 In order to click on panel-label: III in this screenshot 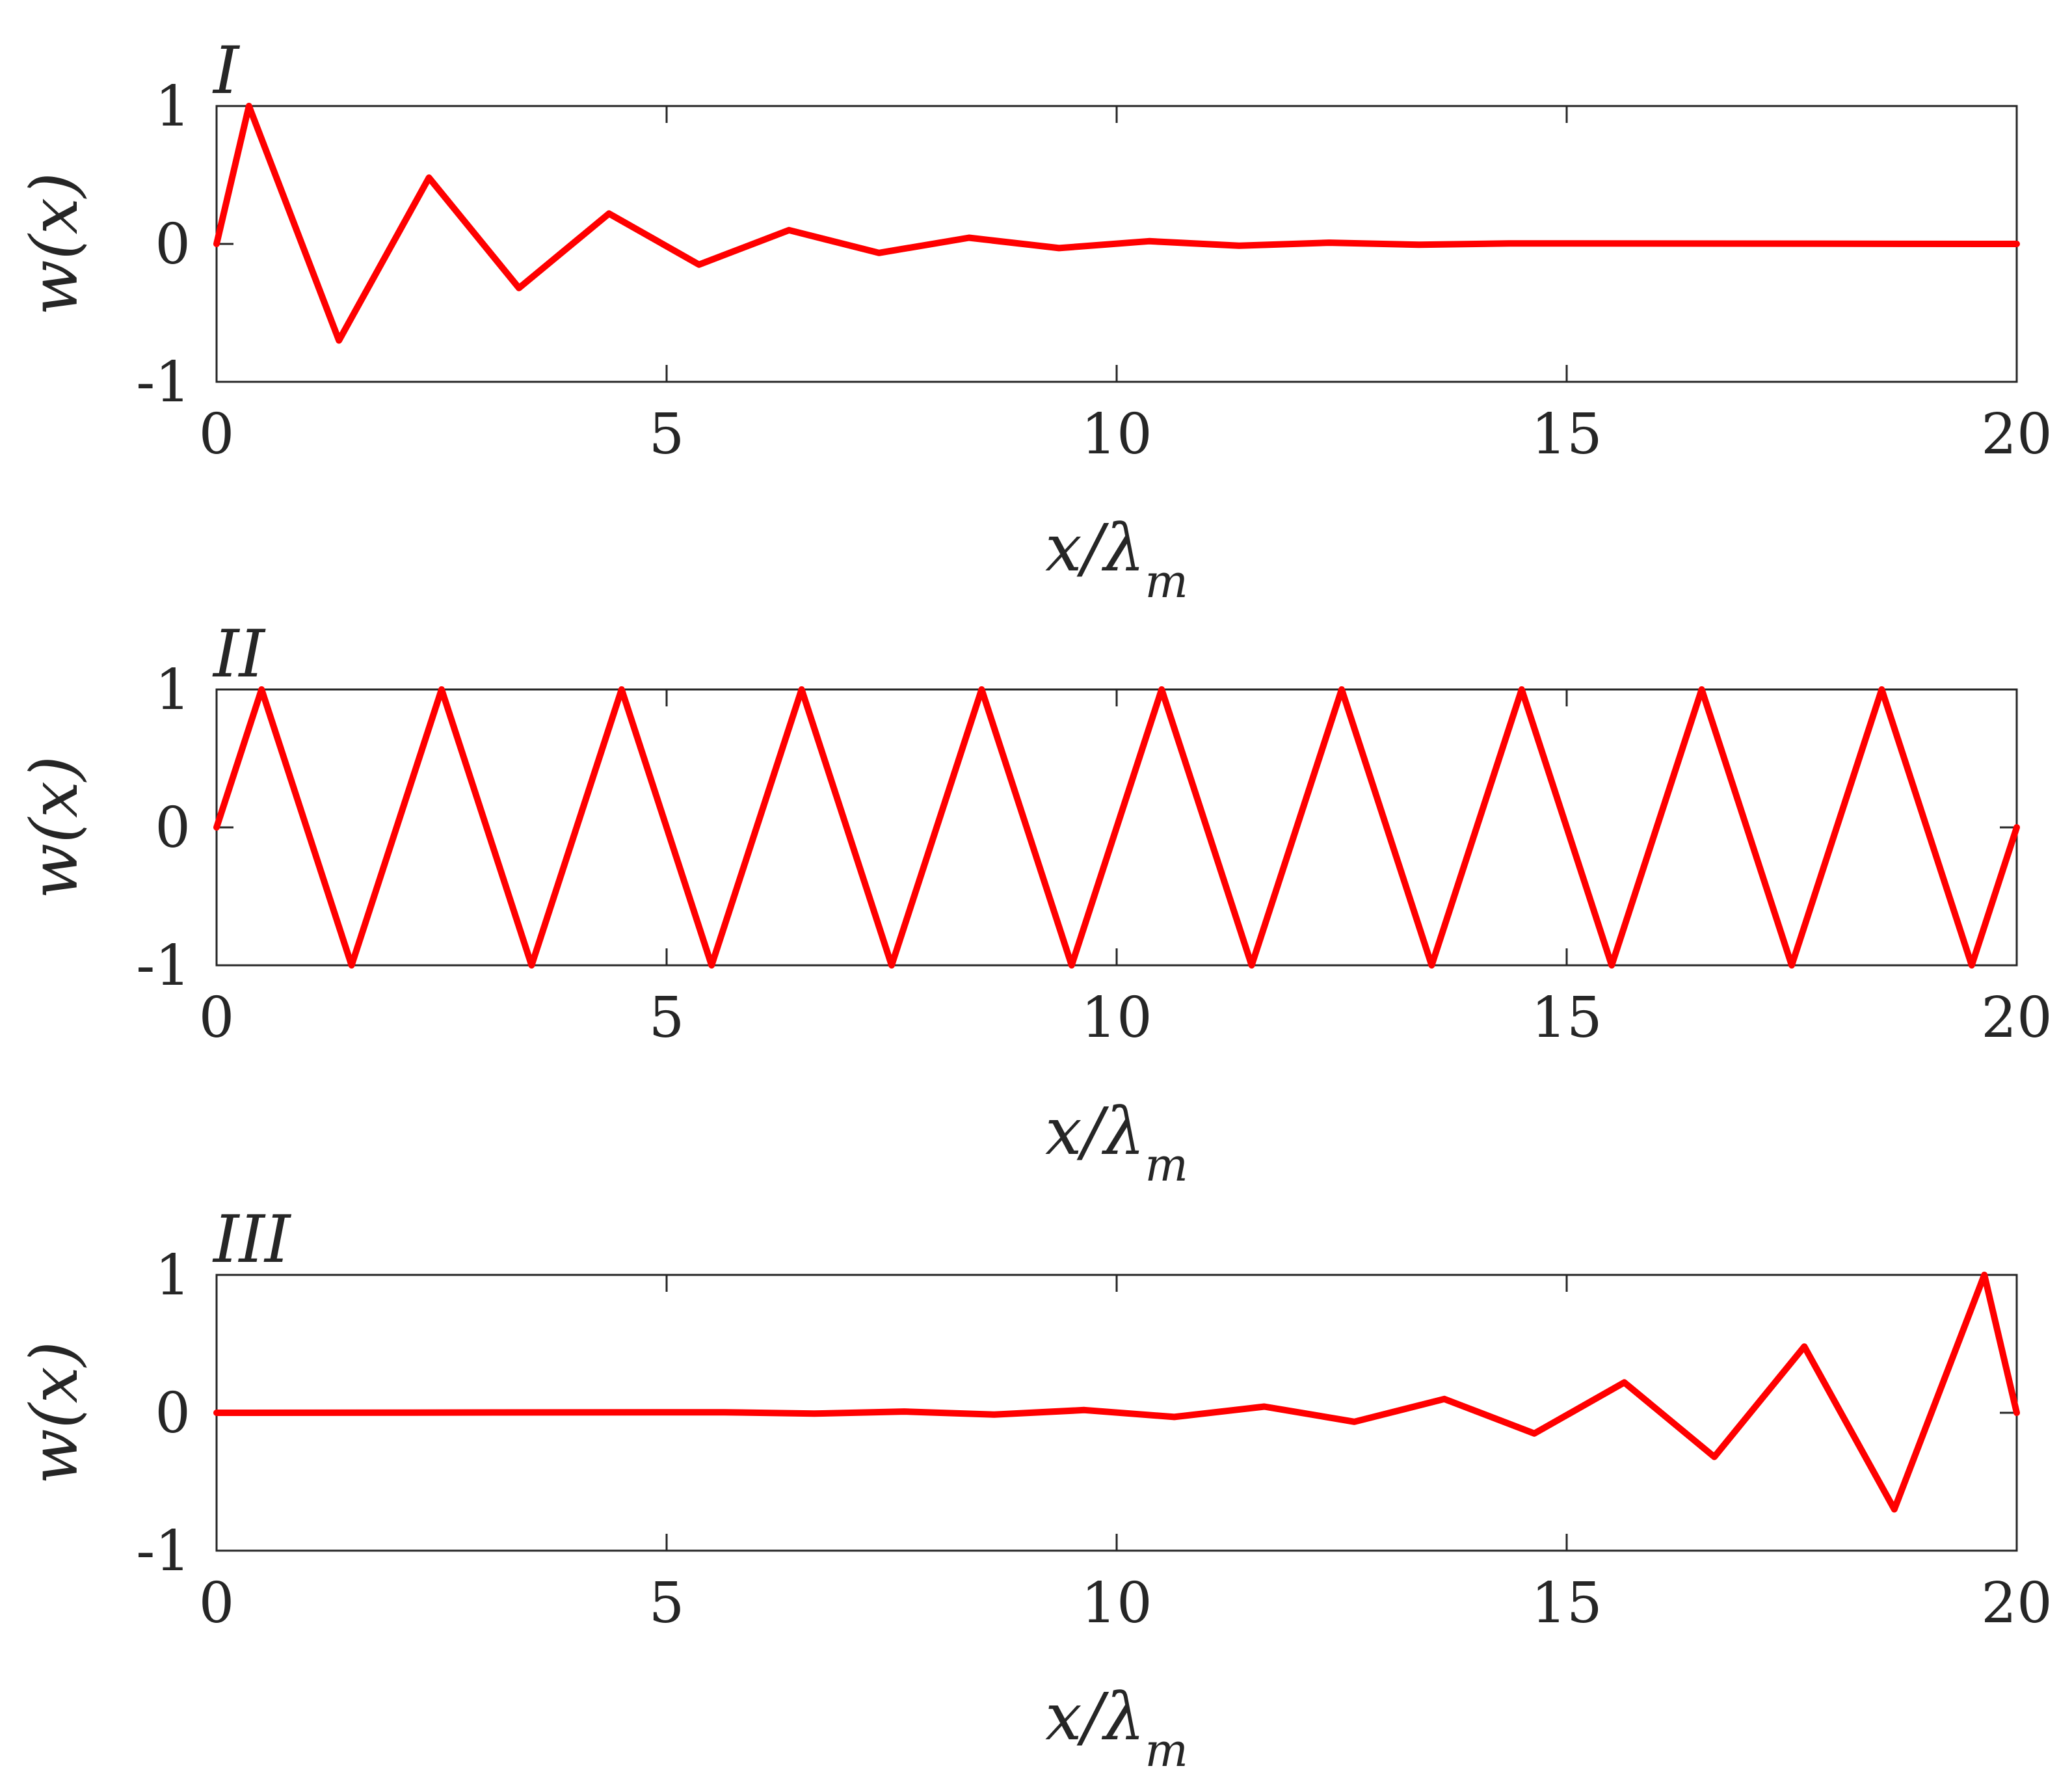, I will do `click(252, 1239)`.